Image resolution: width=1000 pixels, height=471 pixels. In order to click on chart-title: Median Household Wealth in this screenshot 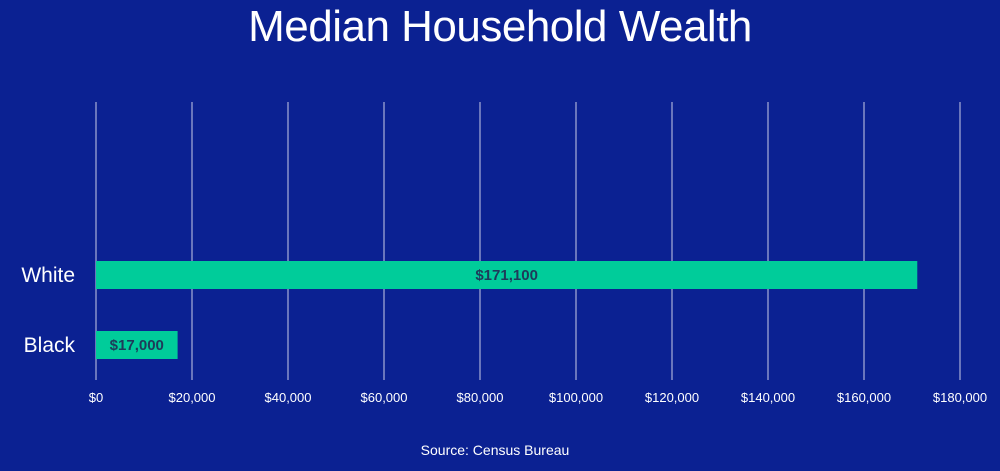, I will do `click(500, 26)`.